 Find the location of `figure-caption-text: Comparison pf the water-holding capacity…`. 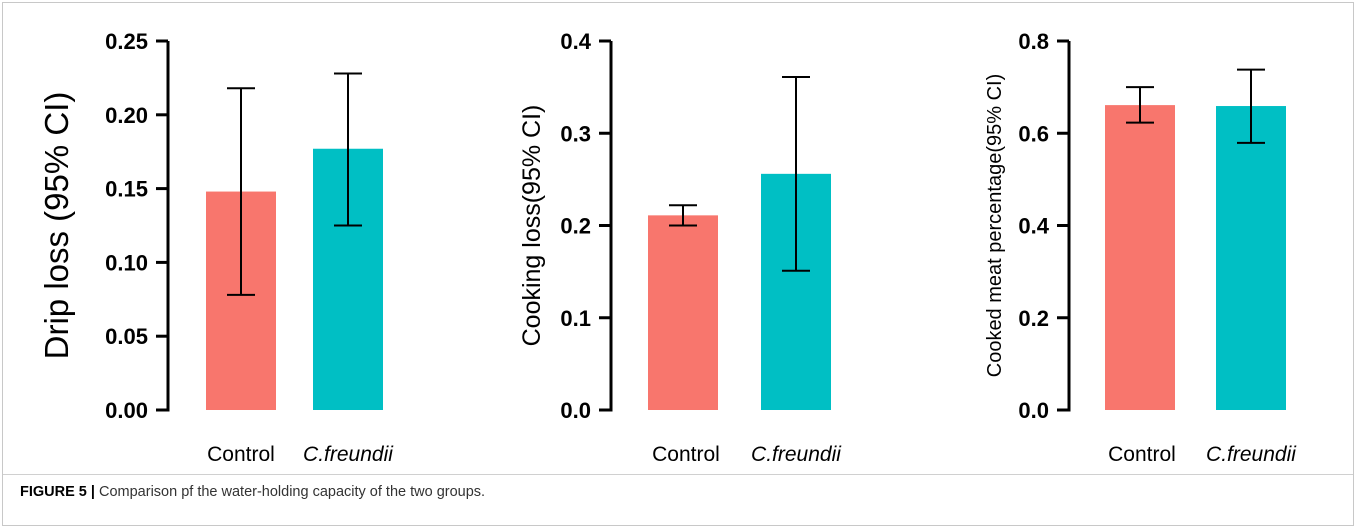

figure-caption-text: Comparison pf the water-holding capacity… is located at coordinates (290, 492).